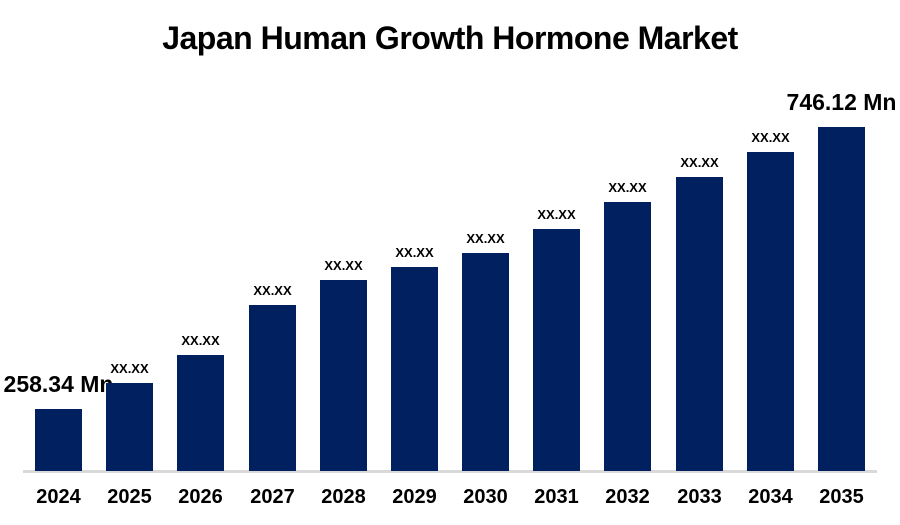  I want to click on bar-value-label-2029: XX.XX, so click(414, 252).